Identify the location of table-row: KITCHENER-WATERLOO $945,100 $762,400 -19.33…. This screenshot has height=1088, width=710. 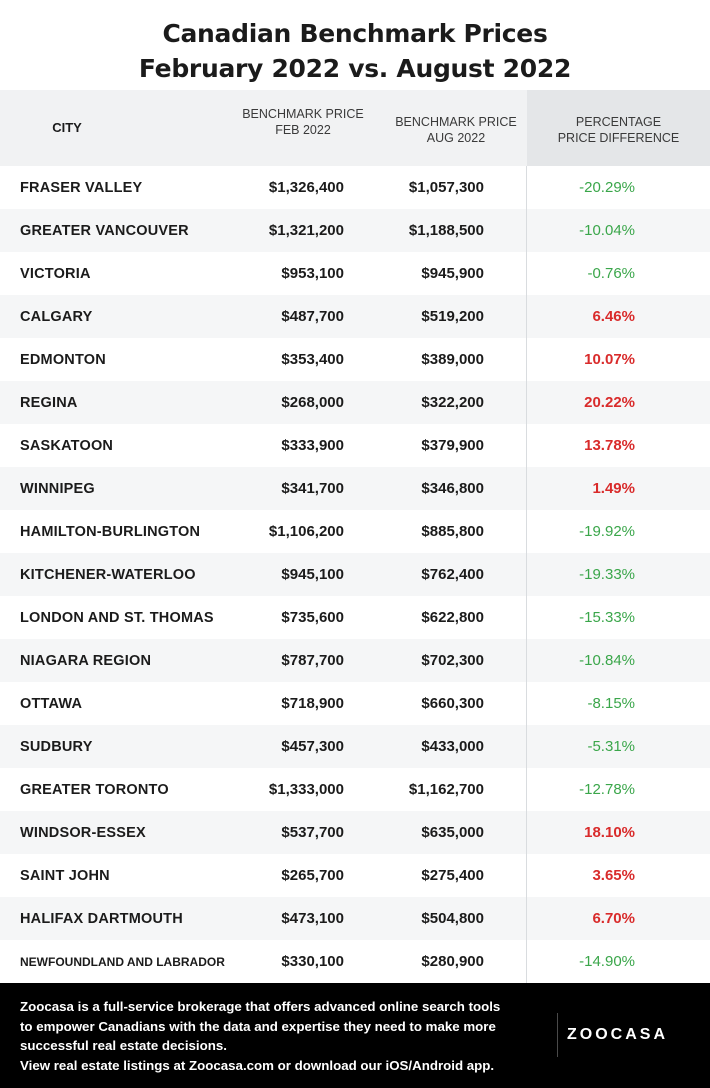
(355, 574).